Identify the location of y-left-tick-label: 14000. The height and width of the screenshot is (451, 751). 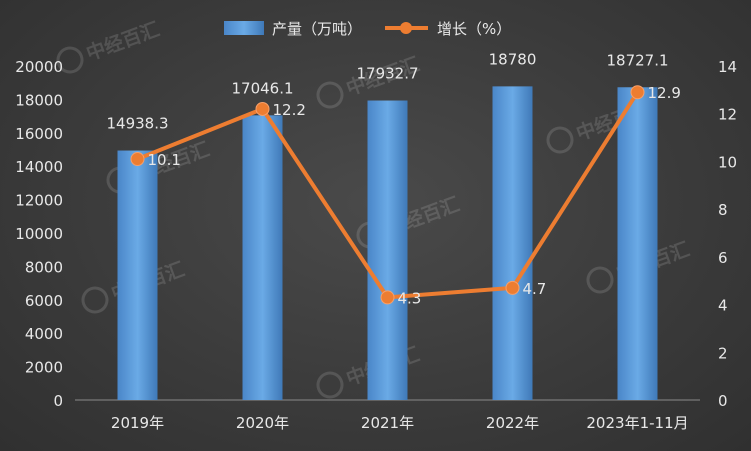
(39, 167).